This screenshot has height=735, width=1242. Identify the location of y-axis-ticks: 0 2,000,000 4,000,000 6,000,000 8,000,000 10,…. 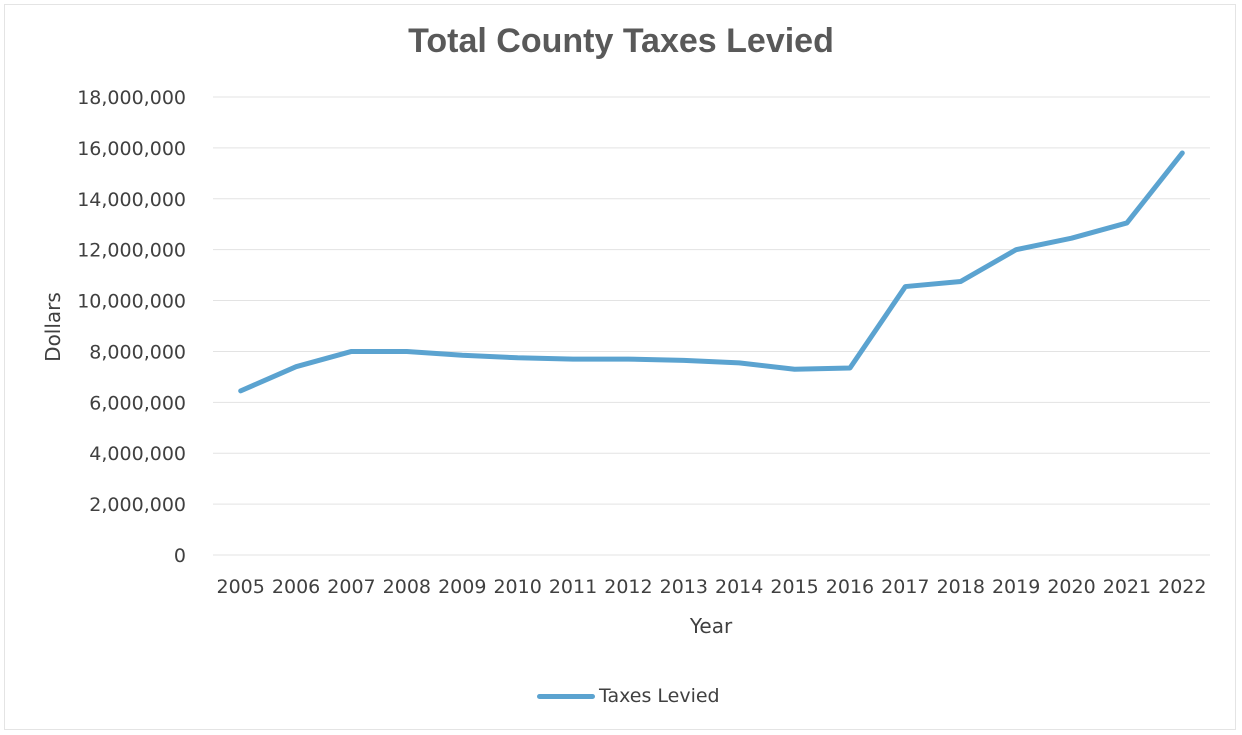
(131, 327).